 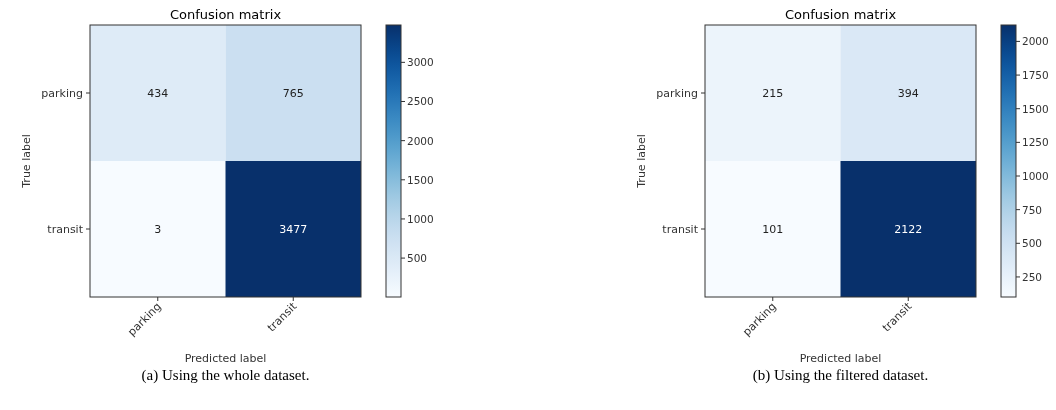 I want to click on color-bar-label: 2500, so click(x=420, y=101).